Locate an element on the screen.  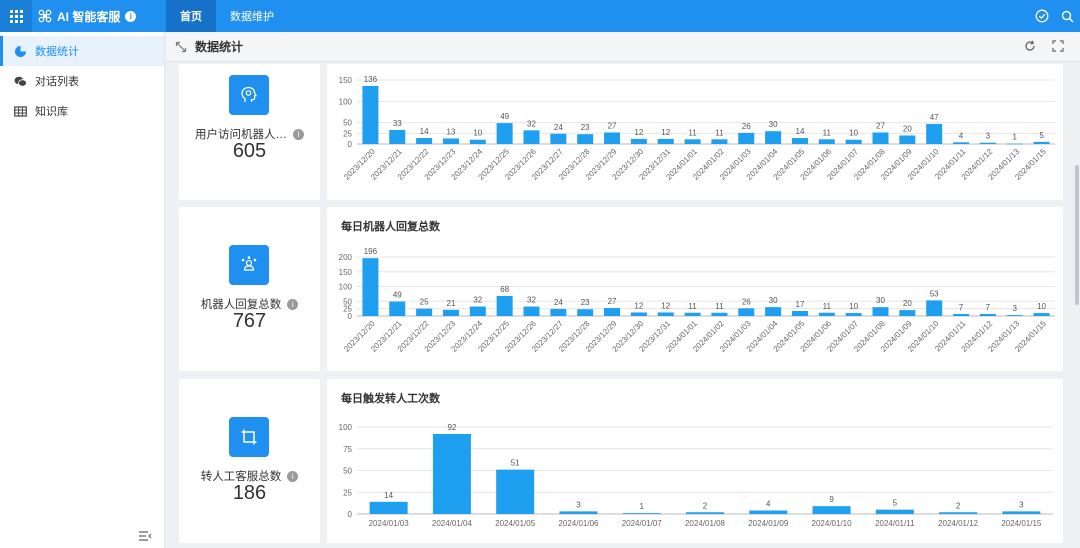
scrollbar-track is located at coordinates (1077, 305).